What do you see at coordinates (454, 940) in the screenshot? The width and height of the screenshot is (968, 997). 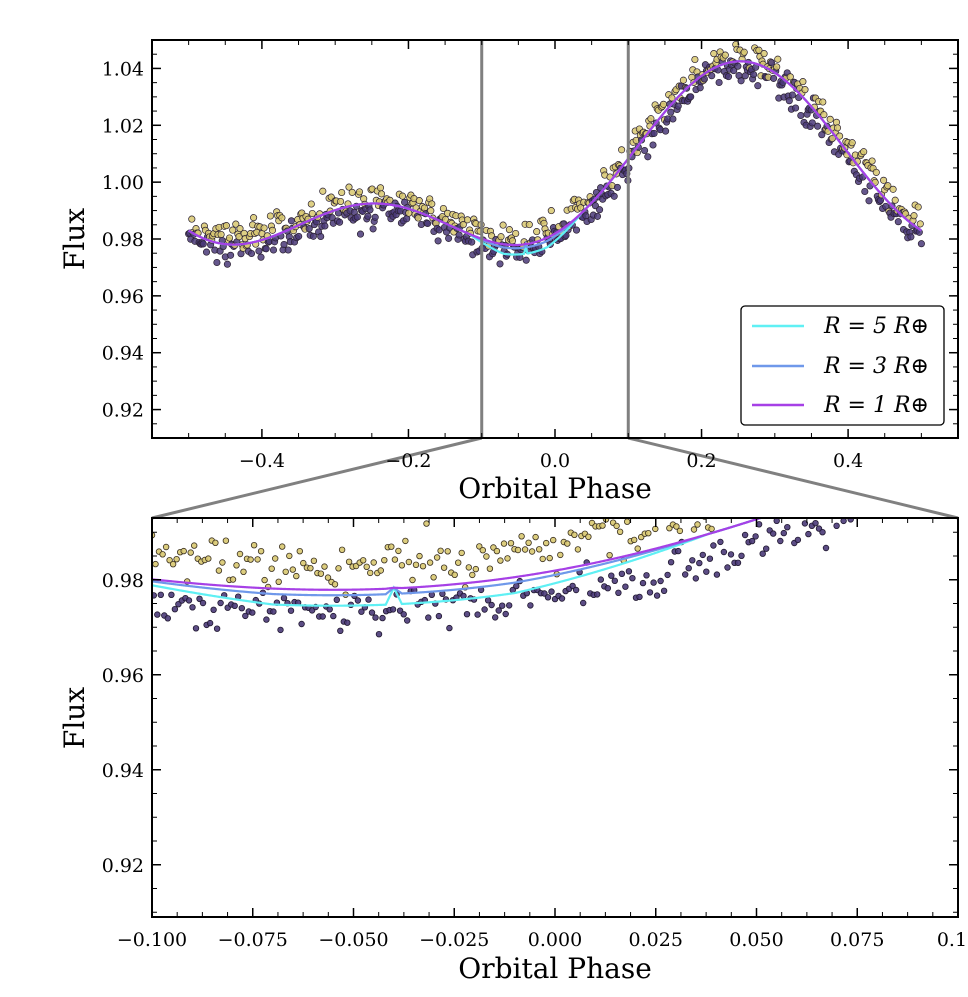 I see `zoom-x-tick-label: −0.025` at bounding box center [454, 940].